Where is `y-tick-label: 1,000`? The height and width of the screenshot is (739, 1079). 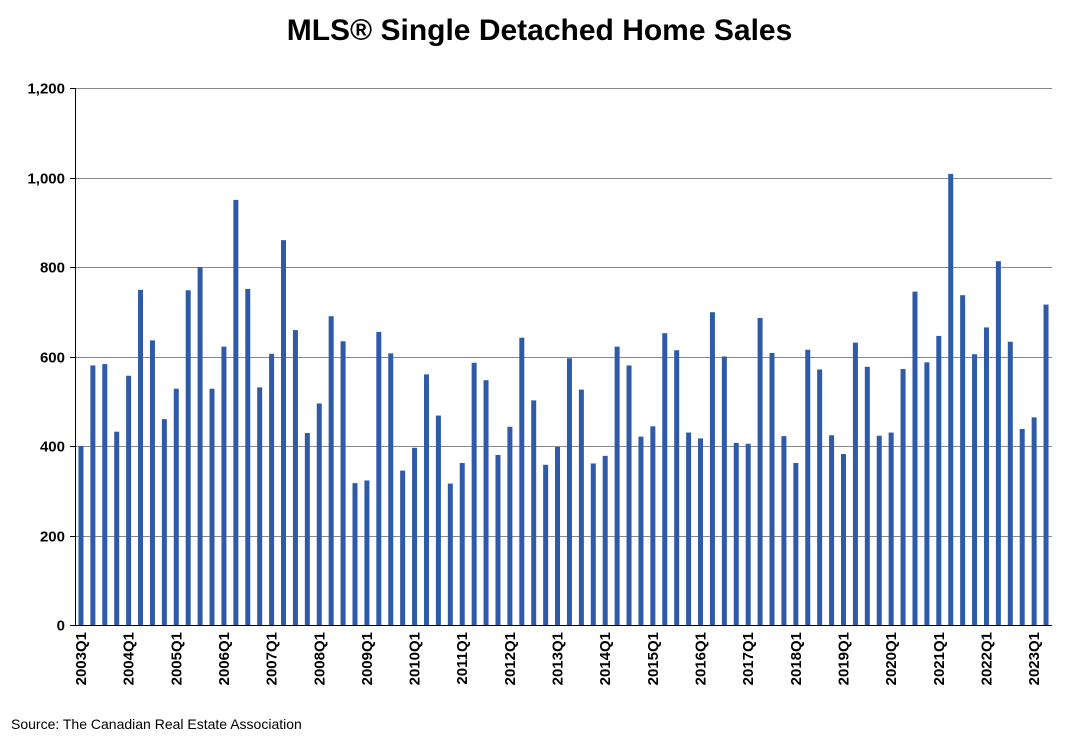
y-tick-label: 1,000 is located at coordinates (46, 179).